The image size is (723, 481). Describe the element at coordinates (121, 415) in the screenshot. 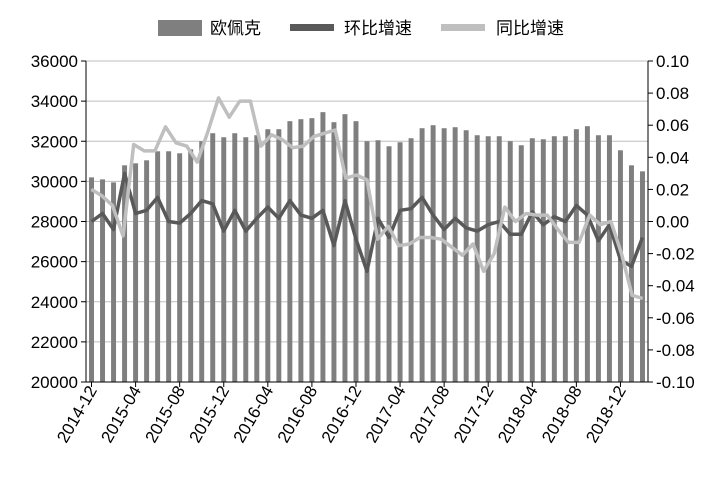

I see `x-tick-label: 2015-04` at that location.